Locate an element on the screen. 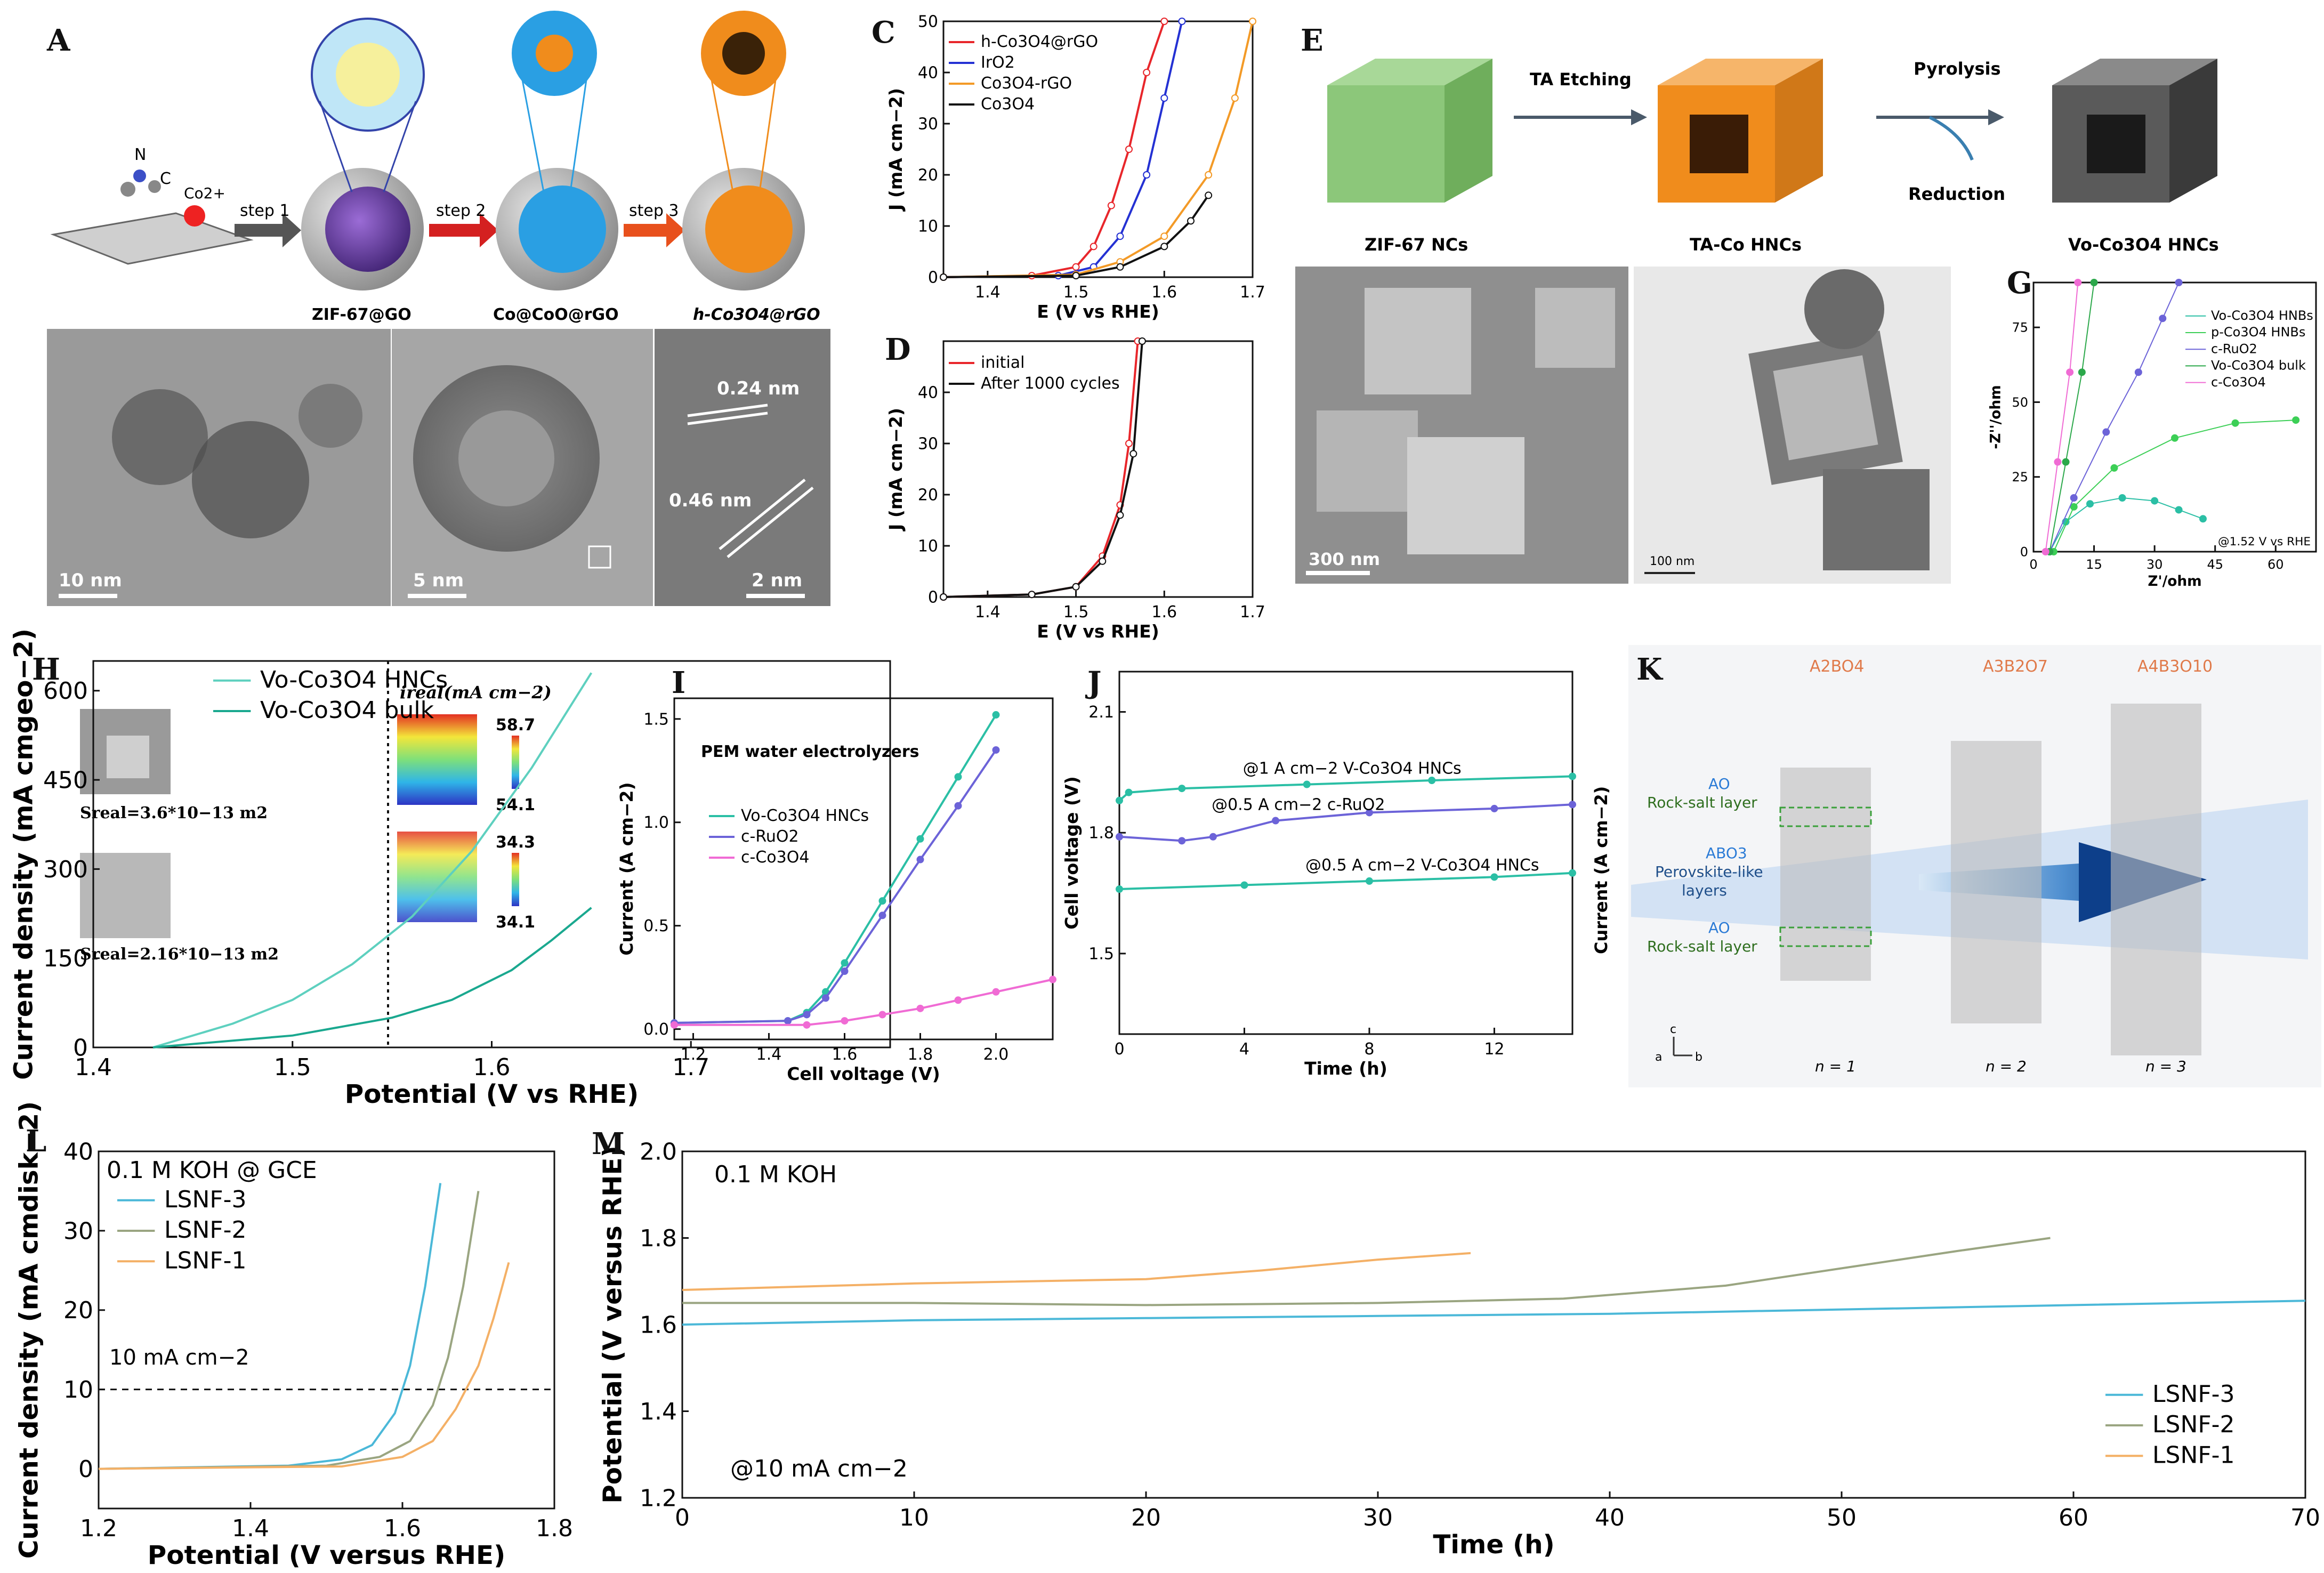 The width and height of the screenshot is (2324, 1573). x-tick-label: 1.5 is located at coordinates (1076, 293).